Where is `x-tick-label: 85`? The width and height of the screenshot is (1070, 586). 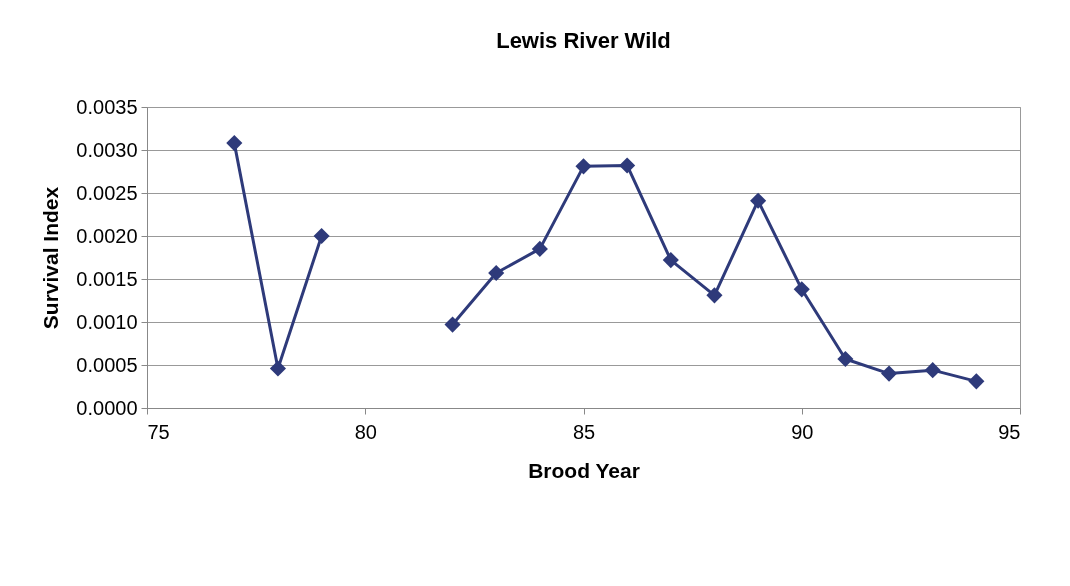 x-tick-label: 85 is located at coordinates (584, 431).